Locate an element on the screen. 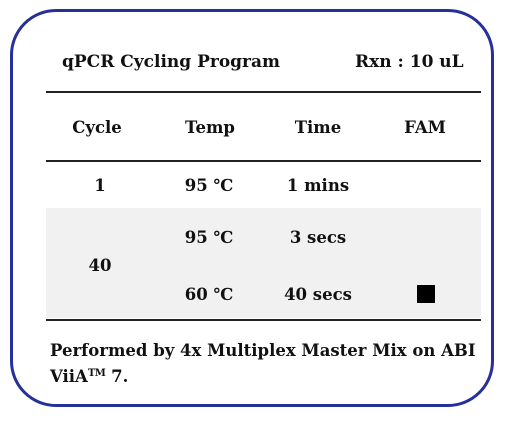 This screenshot has width=508, height=425. instrument-note-end: 7. is located at coordinates (117, 376).